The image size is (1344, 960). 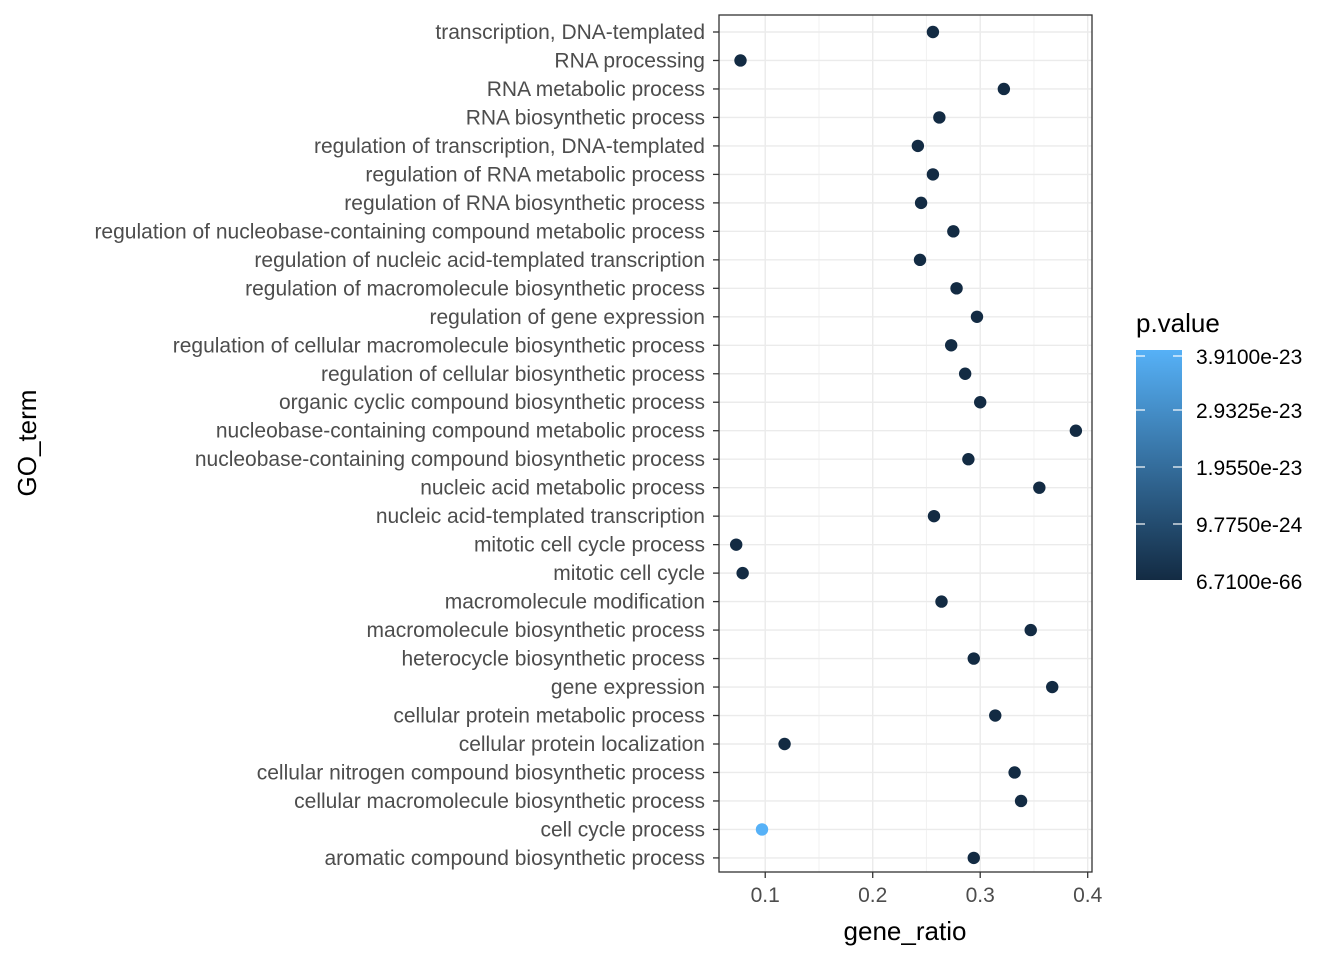 I want to click on y-tick-label: cell cycle process, so click(x=622, y=829).